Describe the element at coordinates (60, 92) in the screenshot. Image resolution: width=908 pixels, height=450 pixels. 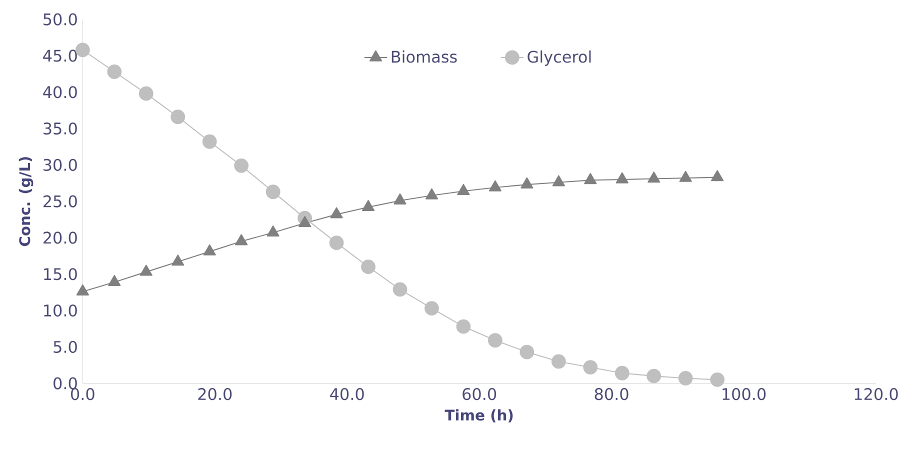
I see `y-tick-label: 40.0` at that location.